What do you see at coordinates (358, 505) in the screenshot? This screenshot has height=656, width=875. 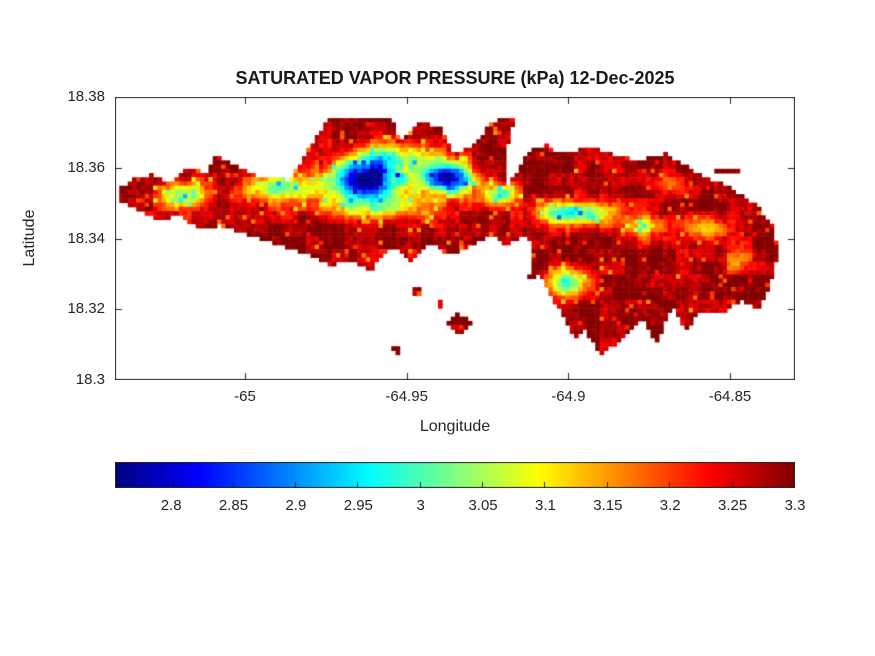 I see `colorbar-tick-label: 2.95` at bounding box center [358, 505].